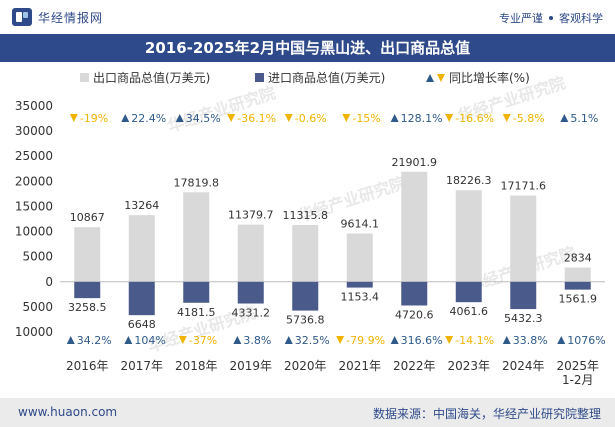 The width and height of the screenshot is (615, 427). I want to click on legend-label-import: 进口商品总值(万美元), so click(326, 77).